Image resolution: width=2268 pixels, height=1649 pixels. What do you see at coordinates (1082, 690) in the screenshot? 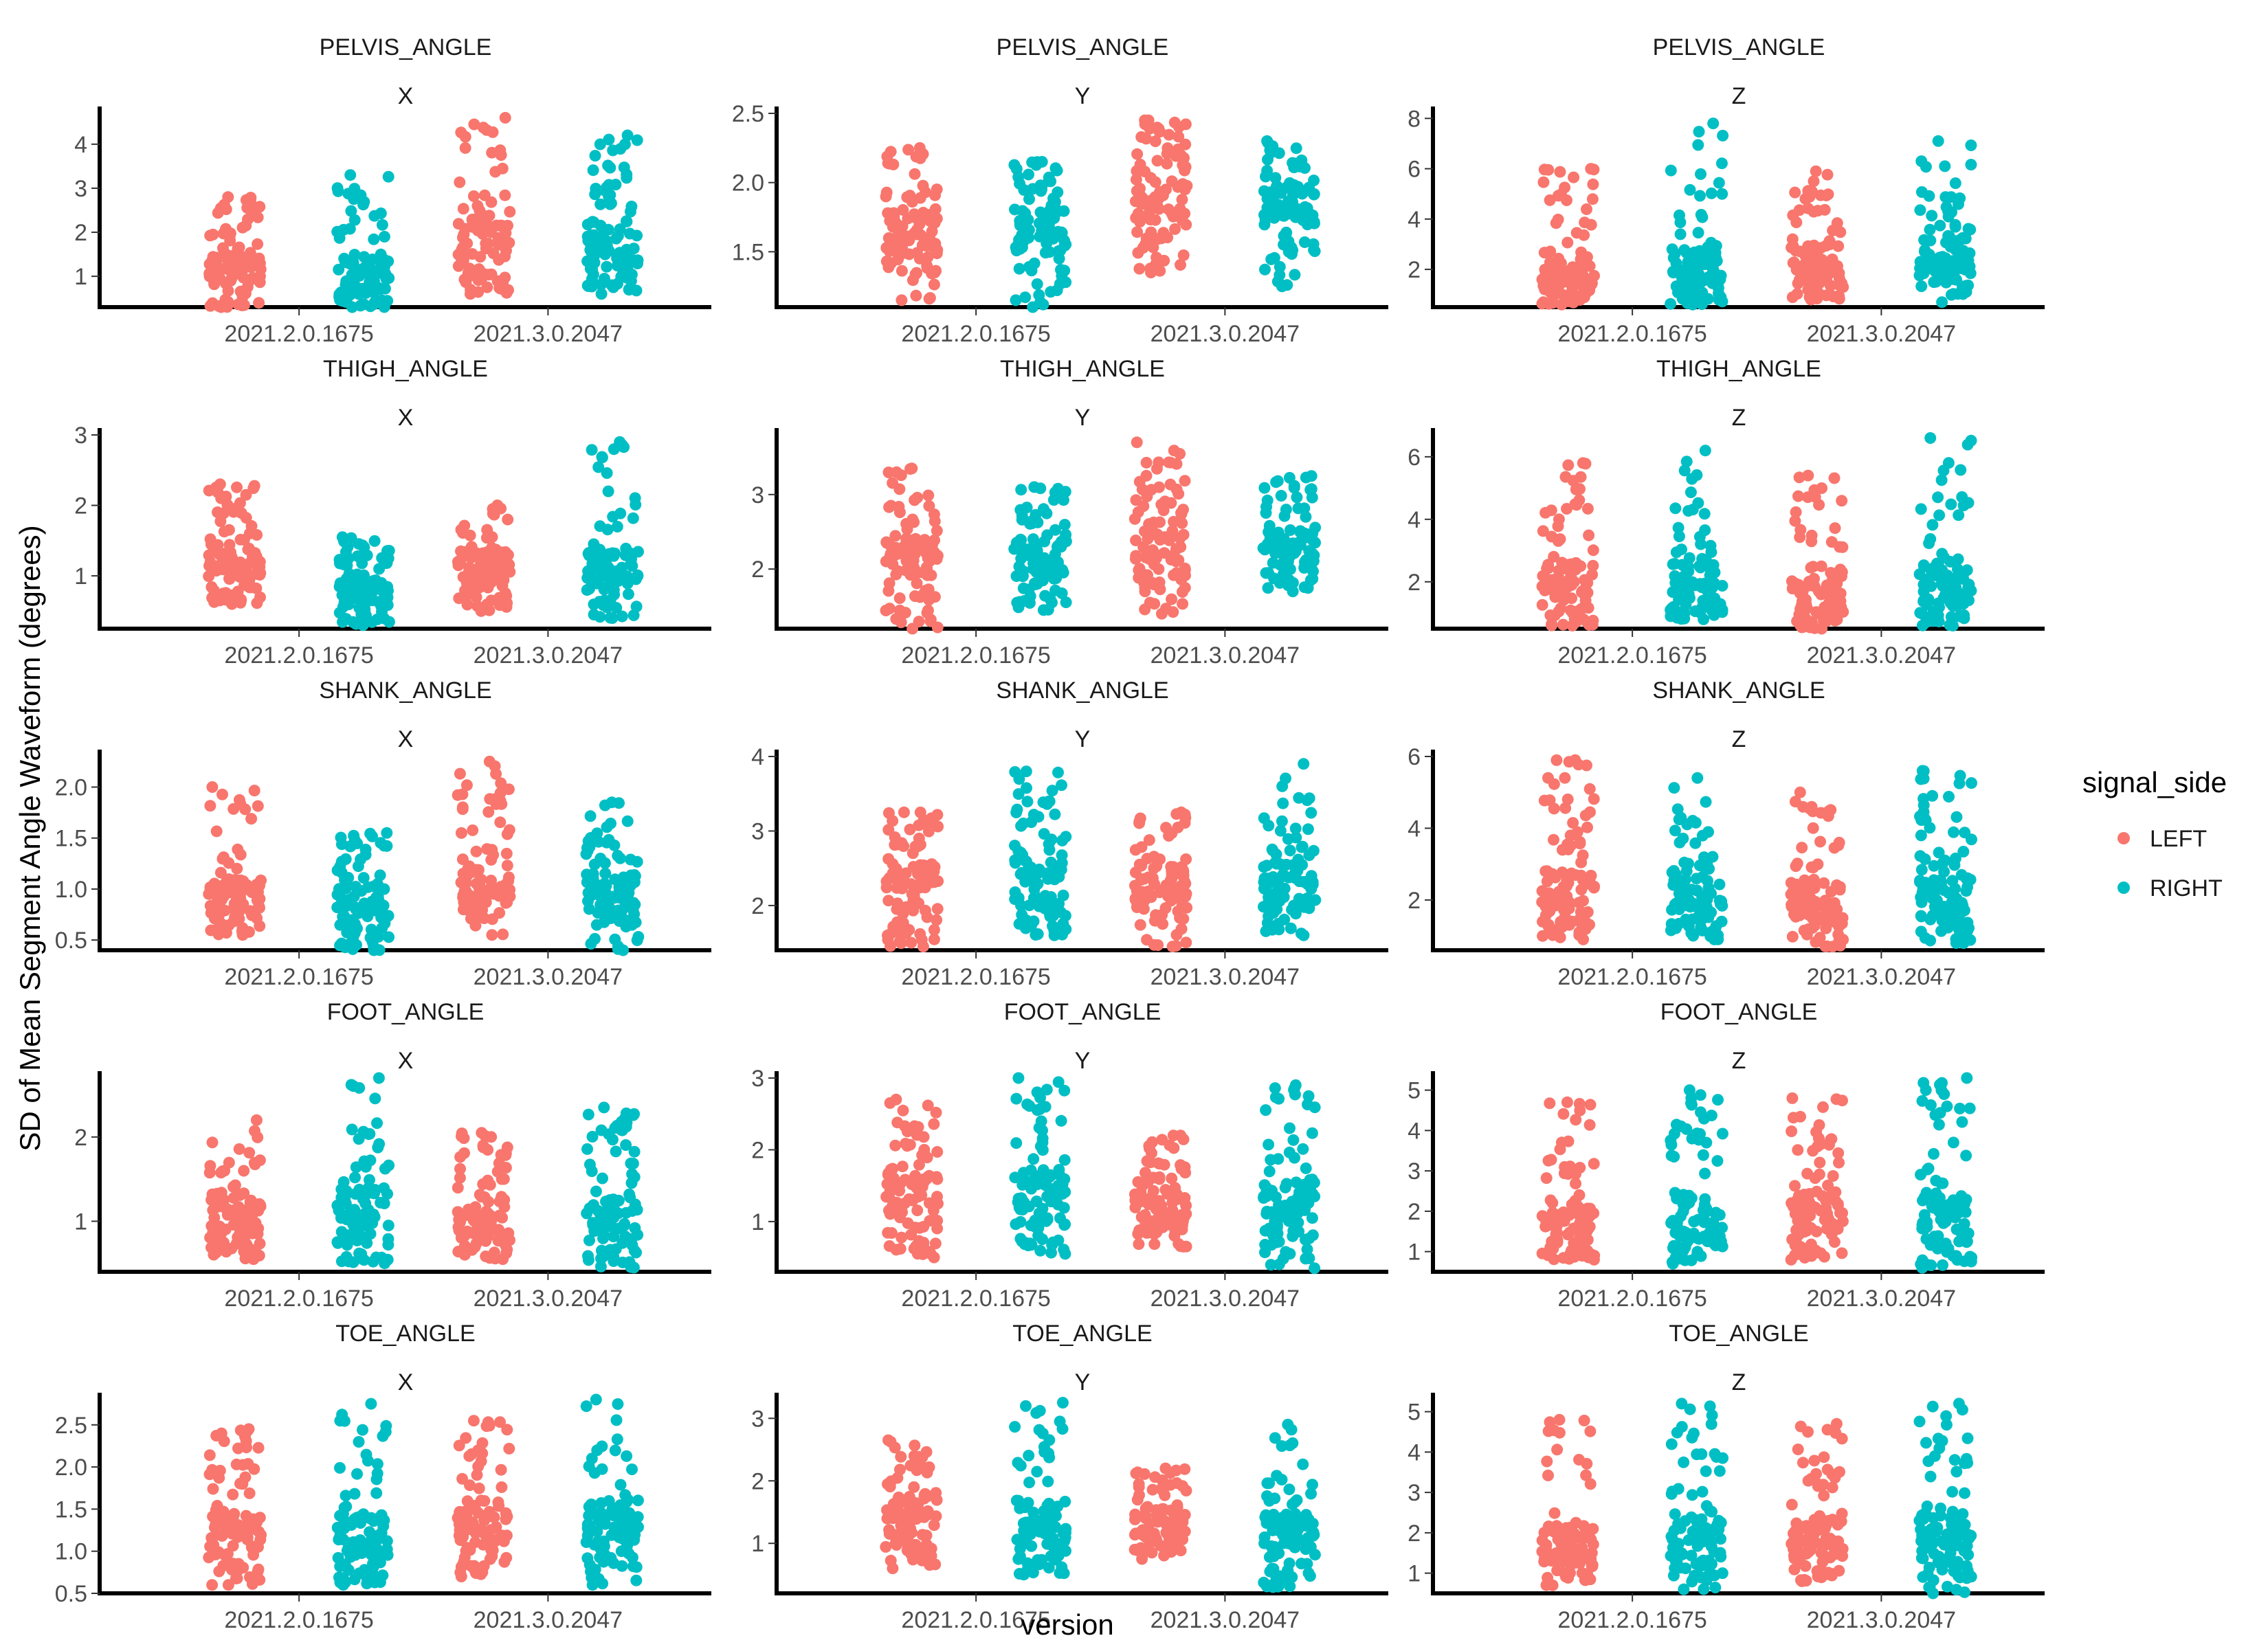
I see `panel-segment-label: SHANK_ANGLE` at bounding box center [1082, 690].